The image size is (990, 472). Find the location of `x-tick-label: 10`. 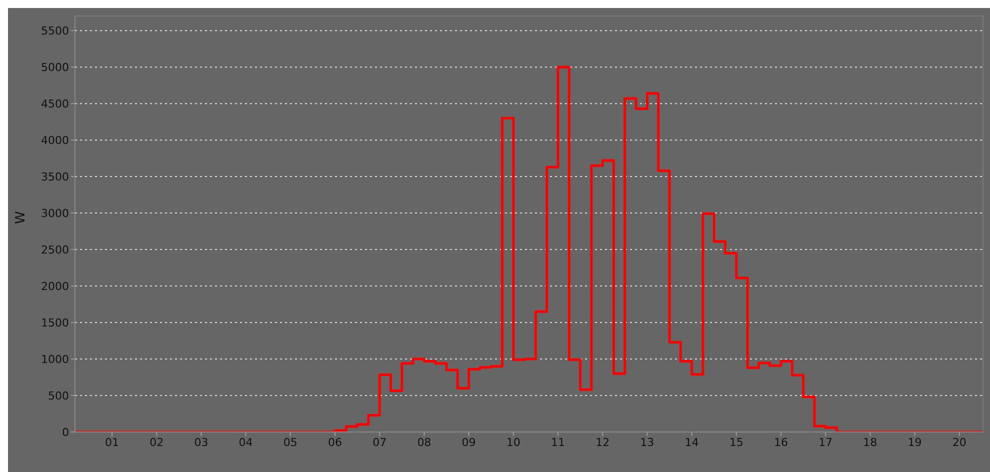

x-tick-label: 10 is located at coordinates (513, 442).